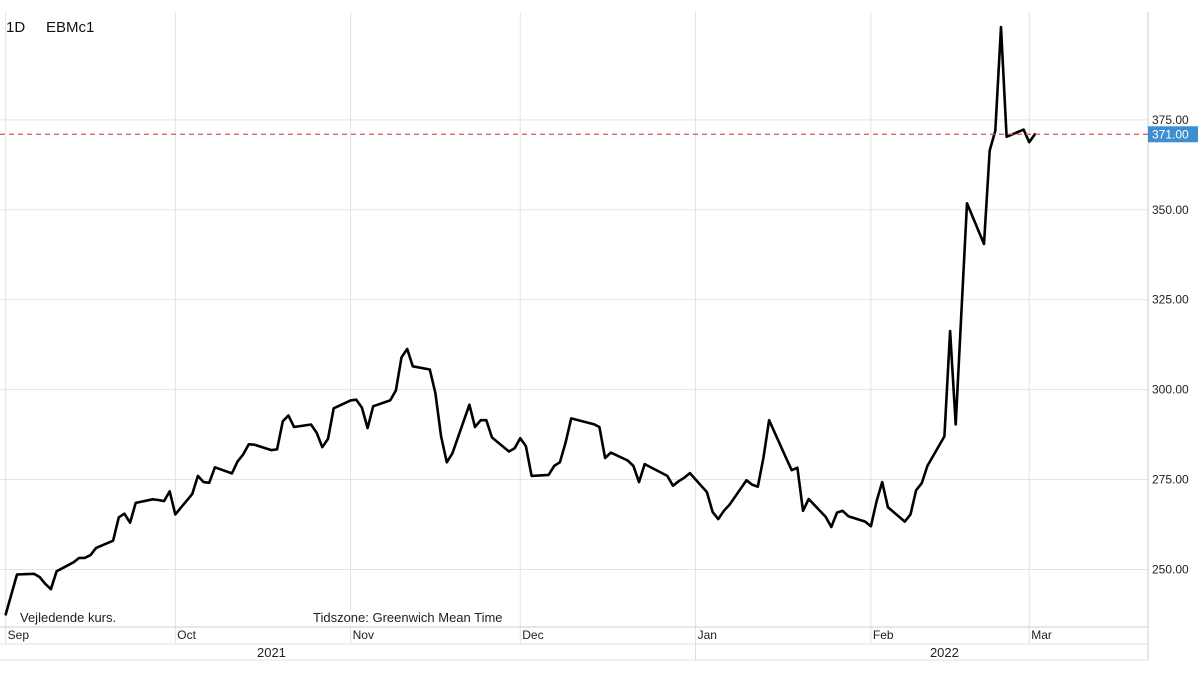 This screenshot has height=675, width=1200. Describe the element at coordinates (70, 27) in the screenshot. I see `symbol-label: EBMc1` at that location.